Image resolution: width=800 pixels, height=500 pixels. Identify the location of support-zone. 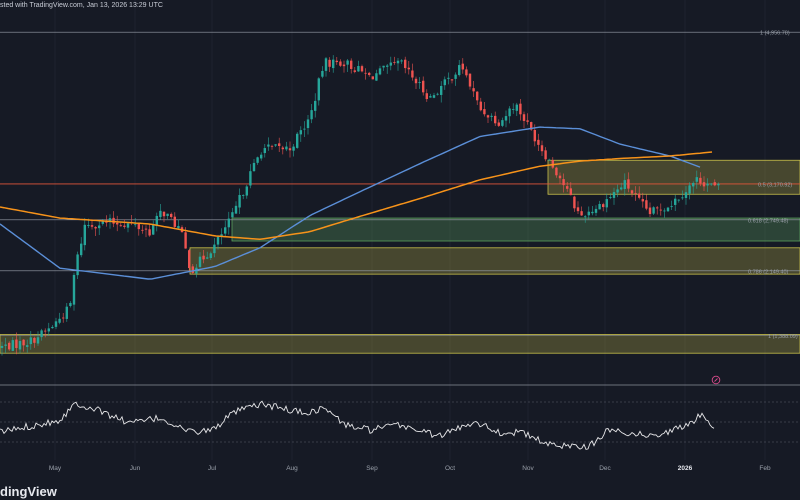
(515, 229).